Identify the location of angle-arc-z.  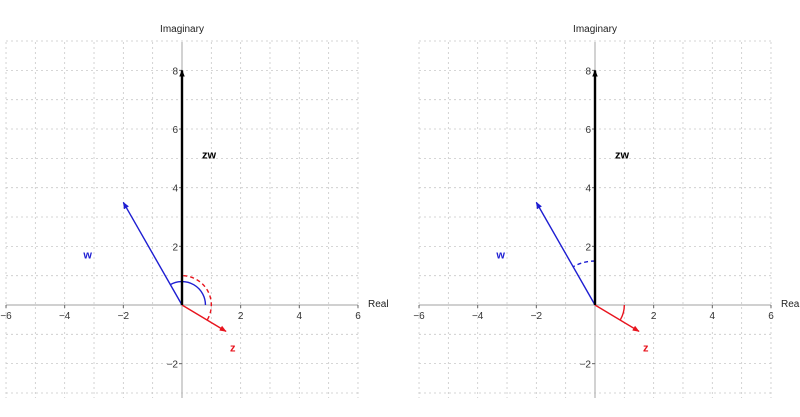
(622, 312).